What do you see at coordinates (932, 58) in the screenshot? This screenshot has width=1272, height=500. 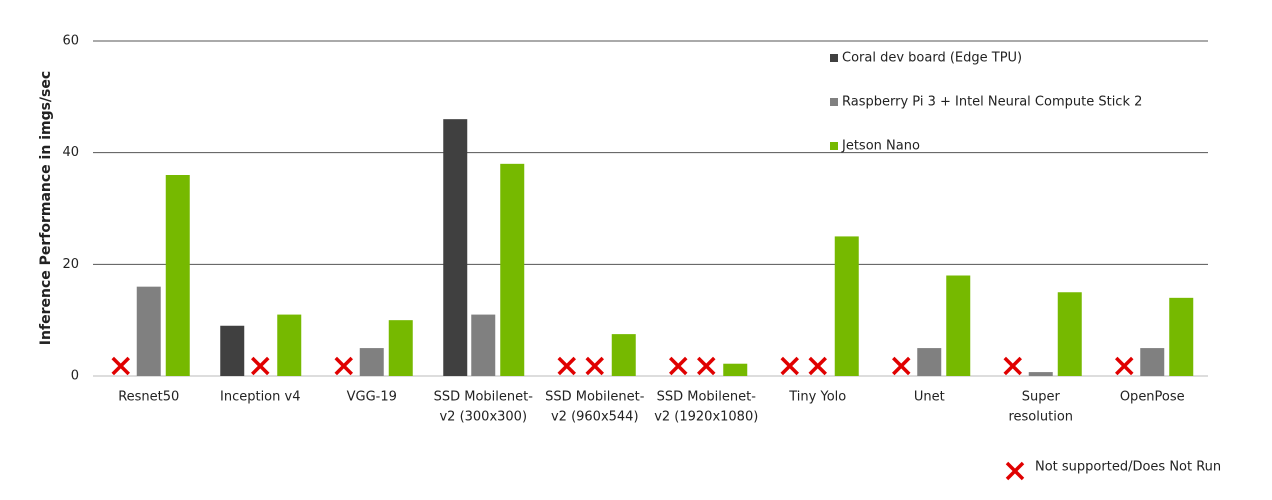 I see `legend-label: Coral dev board (Edge TPU)` at bounding box center [932, 58].